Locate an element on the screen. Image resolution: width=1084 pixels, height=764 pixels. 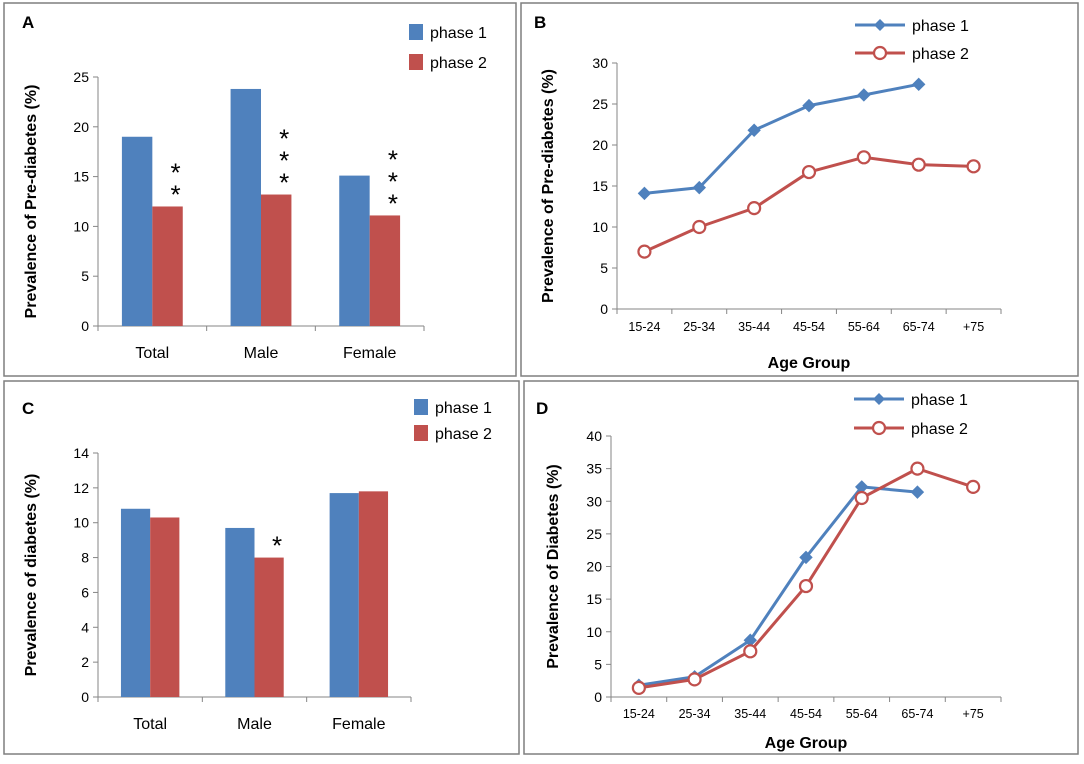
y-tick-label: 40 is located at coordinates (594, 436).